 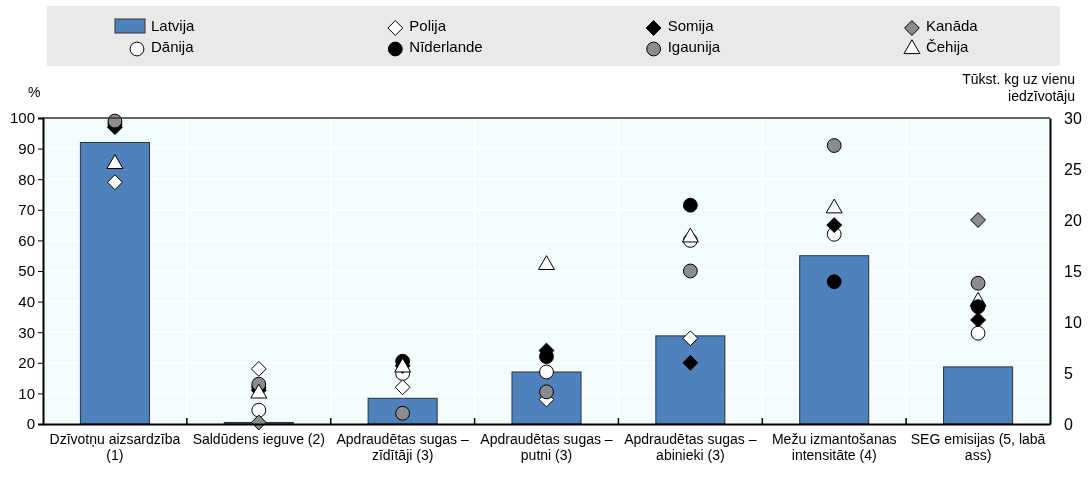 What do you see at coordinates (1073, 220) in the screenshot?
I see `y2-tick-label: 20` at bounding box center [1073, 220].